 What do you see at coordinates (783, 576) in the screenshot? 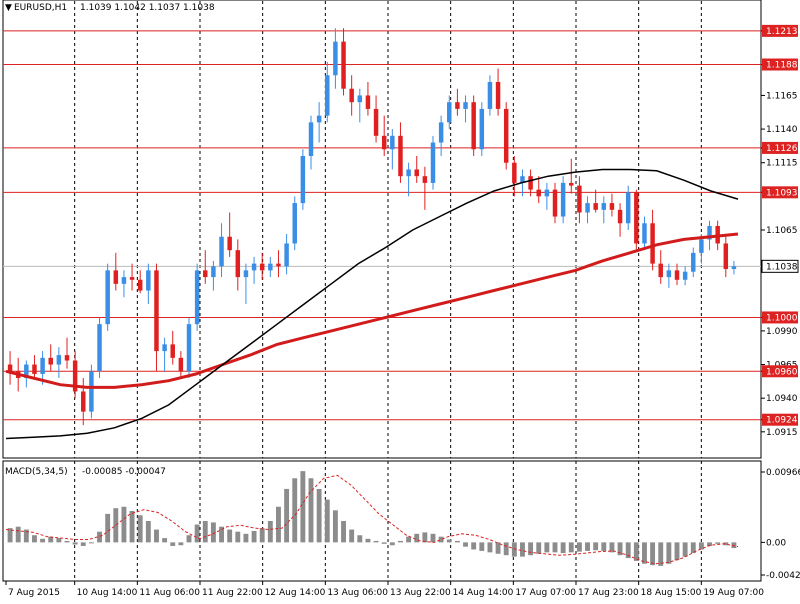
I see `macd-tick-label: -0.0042` at bounding box center [783, 576].